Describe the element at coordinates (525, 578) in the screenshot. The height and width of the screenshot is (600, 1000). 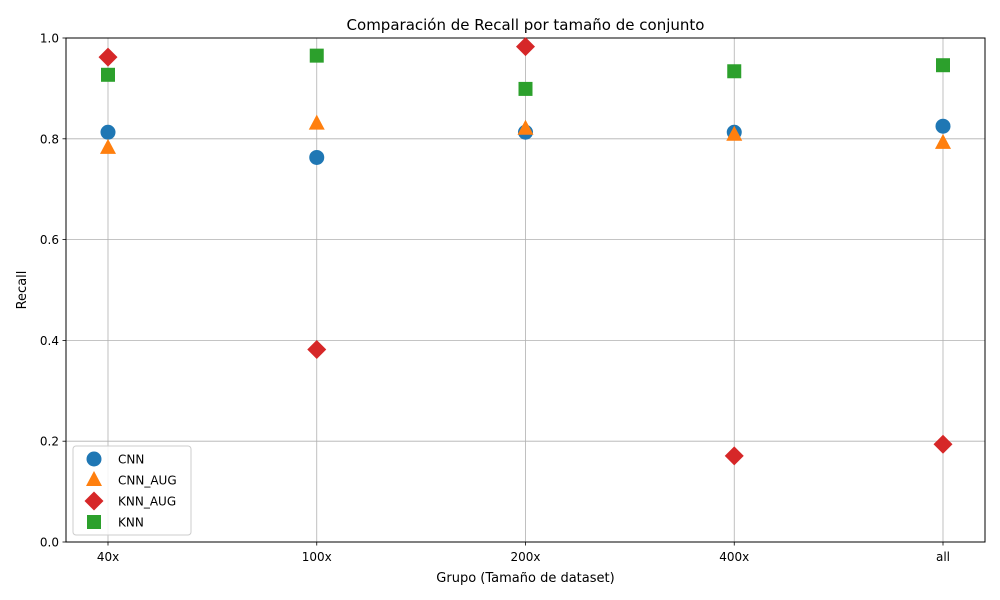
I see `x-axis-label: Grupo (Tamaño de dataset)` at that location.